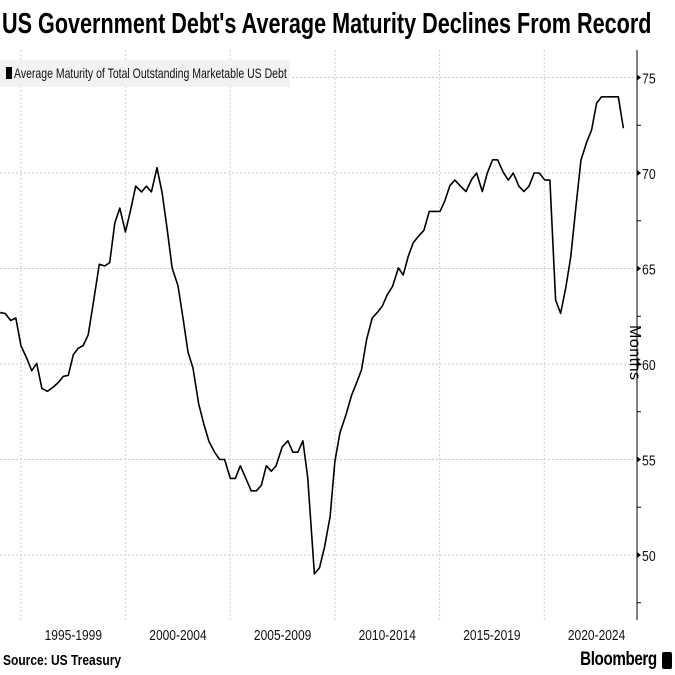  Describe the element at coordinates (667, 660) in the screenshot. I see `bloomberg-logo-icon` at that location.